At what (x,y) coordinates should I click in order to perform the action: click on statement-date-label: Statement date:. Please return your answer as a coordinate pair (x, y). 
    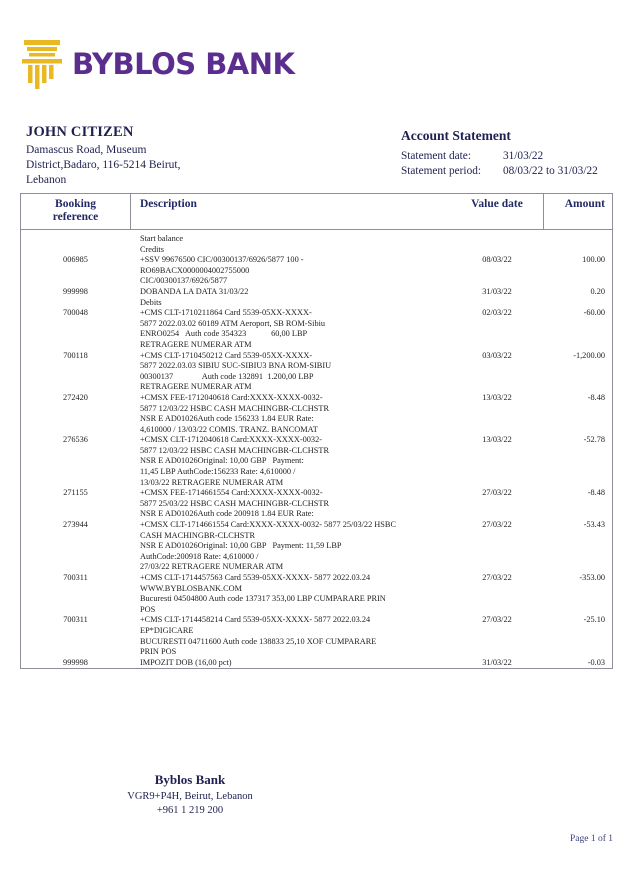
    Looking at the image, I should click on (436, 156).